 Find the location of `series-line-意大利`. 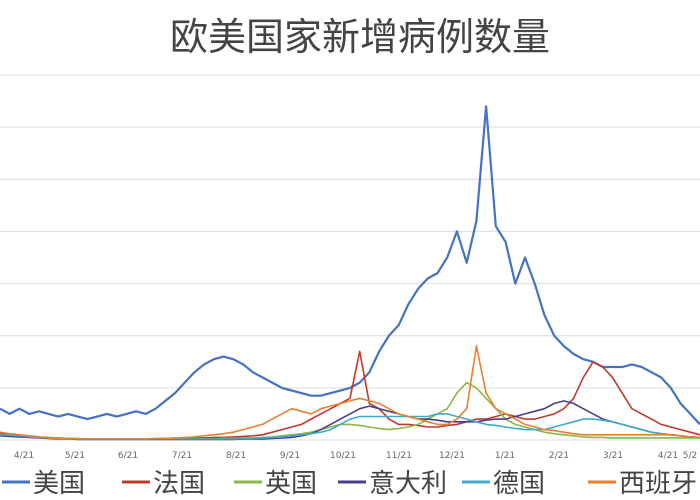

series-line-意大利 is located at coordinates (350, 420).